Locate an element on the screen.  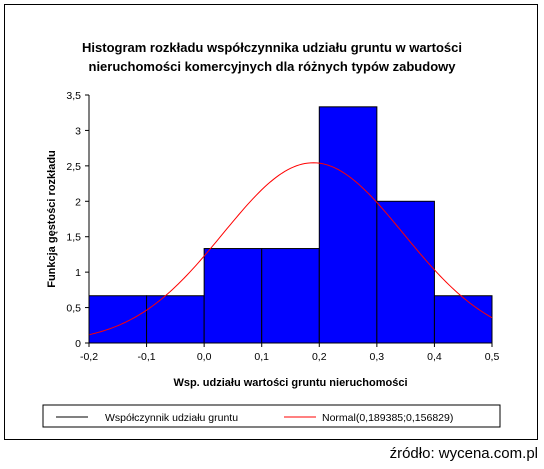
y-tick-label: 0,5 is located at coordinates (73, 309).